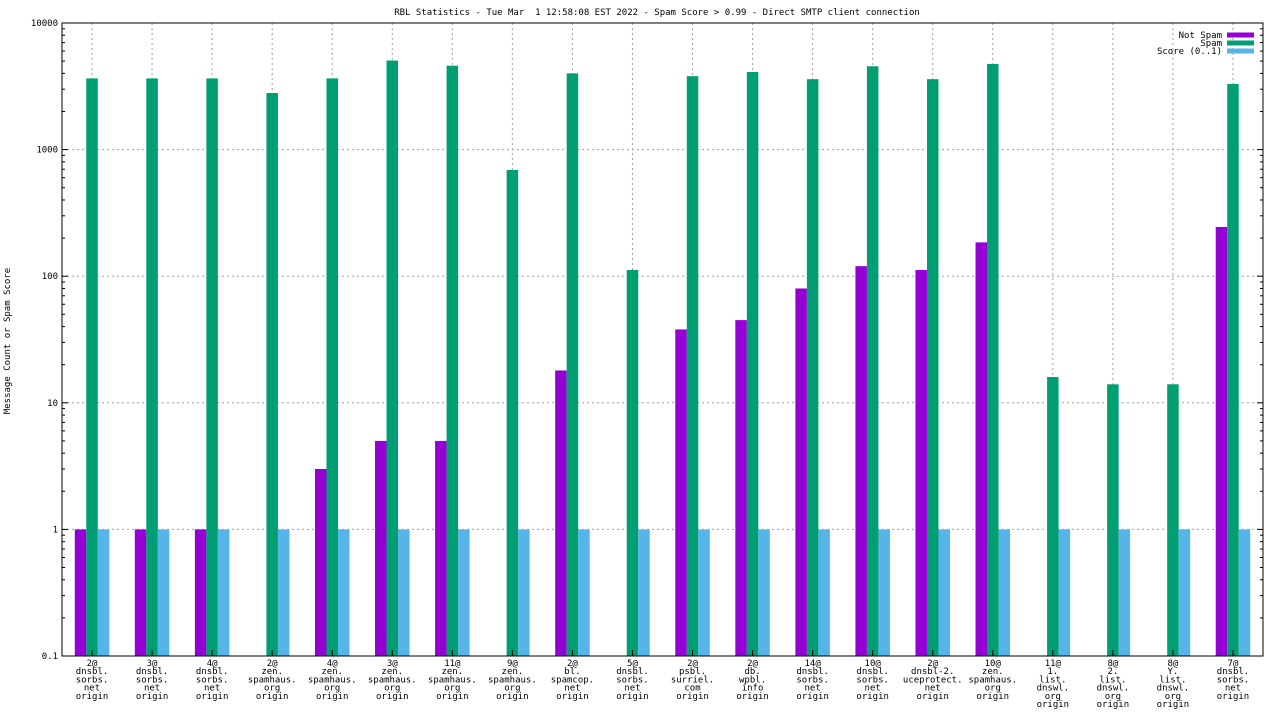 The image size is (1280, 720). Describe the element at coordinates (212, 664) in the screenshot. I see `x-tick-label-line: 4@` at that location.